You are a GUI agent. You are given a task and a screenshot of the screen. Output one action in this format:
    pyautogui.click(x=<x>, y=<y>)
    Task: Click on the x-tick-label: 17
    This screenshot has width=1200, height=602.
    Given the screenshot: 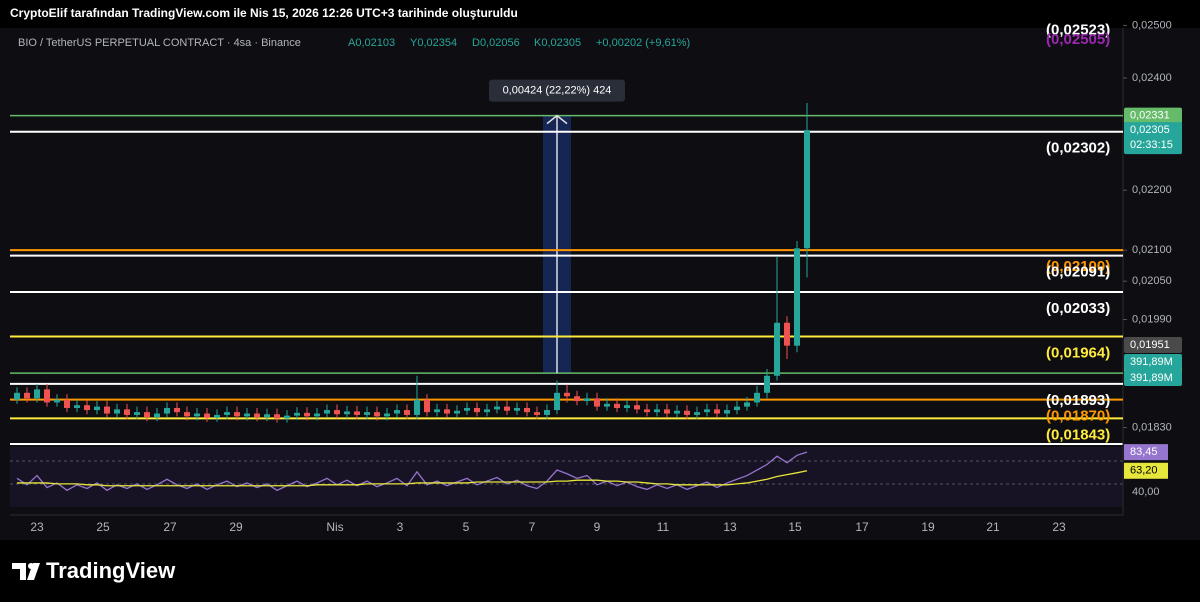 What is the action you would take?
    pyautogui.click(x=862, y=527)
    